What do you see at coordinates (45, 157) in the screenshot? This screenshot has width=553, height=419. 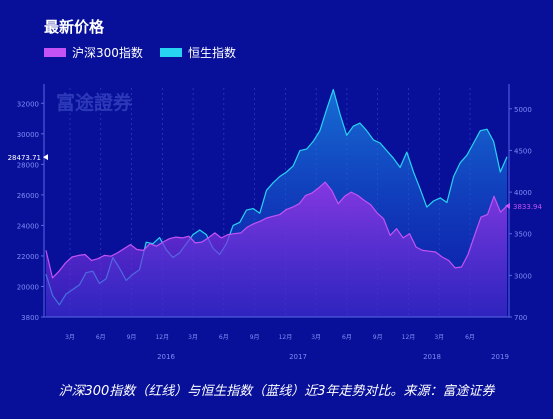 I see `hsi-marker-arrow` at bounding box center [45, 157].